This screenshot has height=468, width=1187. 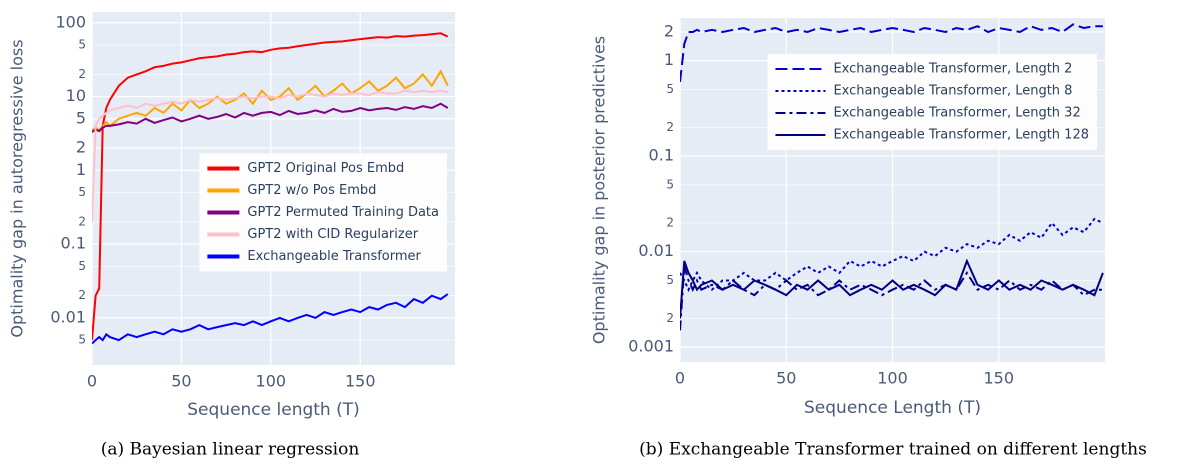 What do you see at coordinates (956, 113) in the screenshot?
I see `legend-label: Exchangeable Transformer, Length 32` at bounding box center [956, 113].